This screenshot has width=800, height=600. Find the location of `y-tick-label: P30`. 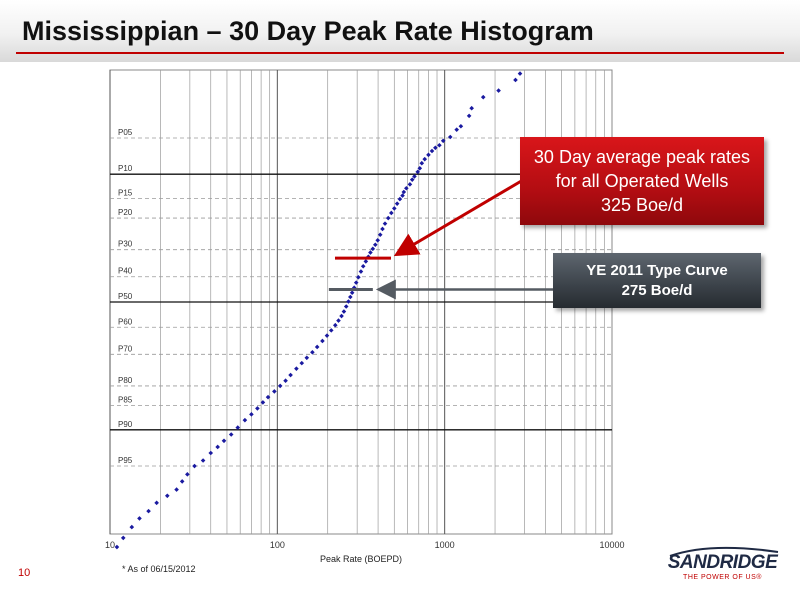

y-tick-label: P30 is located at coordinates (125, 244).